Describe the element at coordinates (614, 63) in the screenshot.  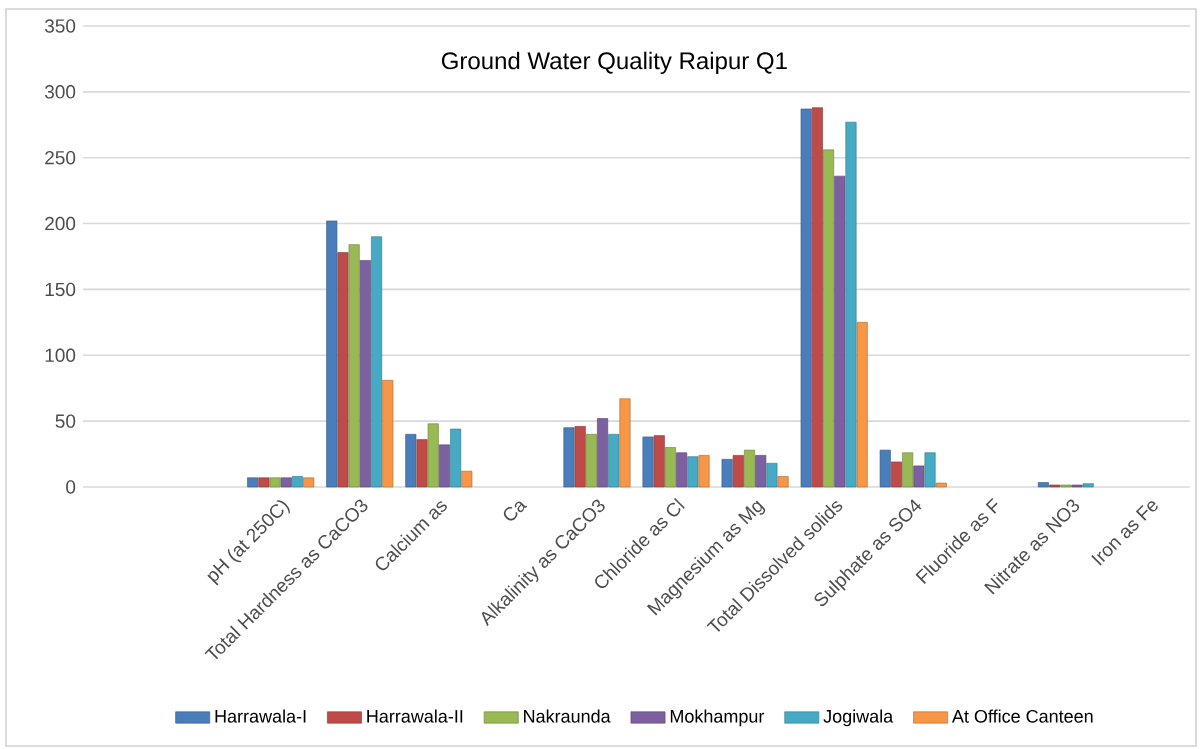
I see `text: Ground Water Quality Raipur Q1` at that location.